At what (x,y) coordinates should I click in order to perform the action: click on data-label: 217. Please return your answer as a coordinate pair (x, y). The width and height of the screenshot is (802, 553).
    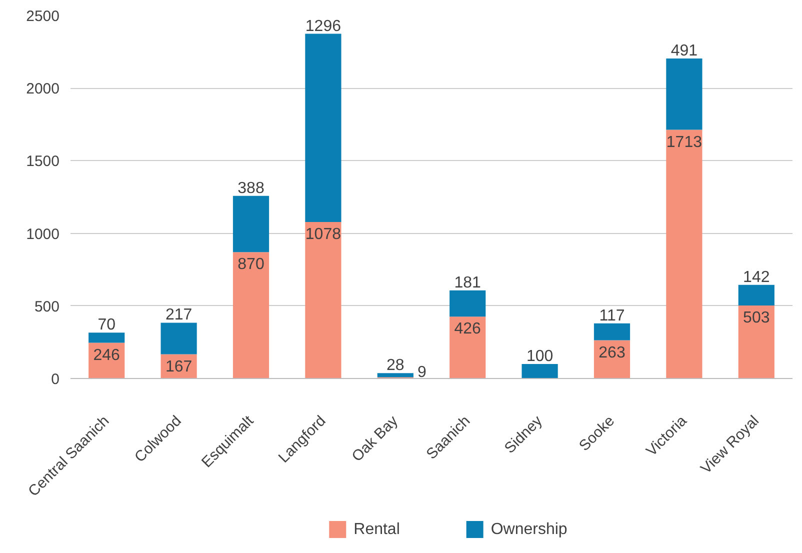
    Looking at the image, I should click on (178, 315).